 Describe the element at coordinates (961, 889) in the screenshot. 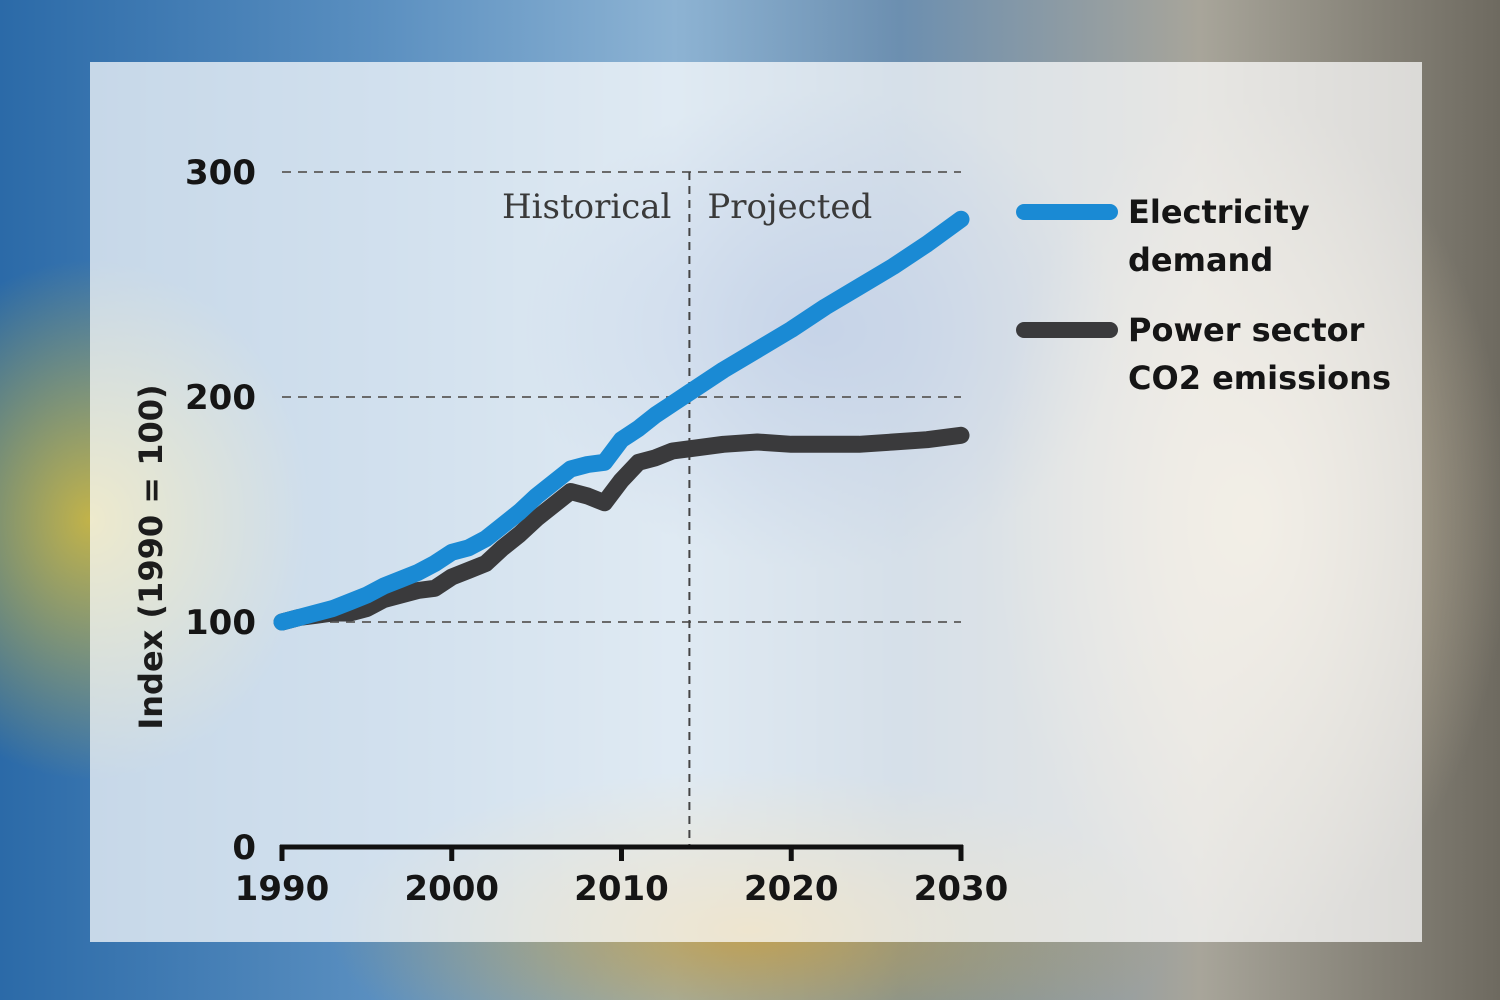

I see `x-tick-label-2030: 2030` at that location.